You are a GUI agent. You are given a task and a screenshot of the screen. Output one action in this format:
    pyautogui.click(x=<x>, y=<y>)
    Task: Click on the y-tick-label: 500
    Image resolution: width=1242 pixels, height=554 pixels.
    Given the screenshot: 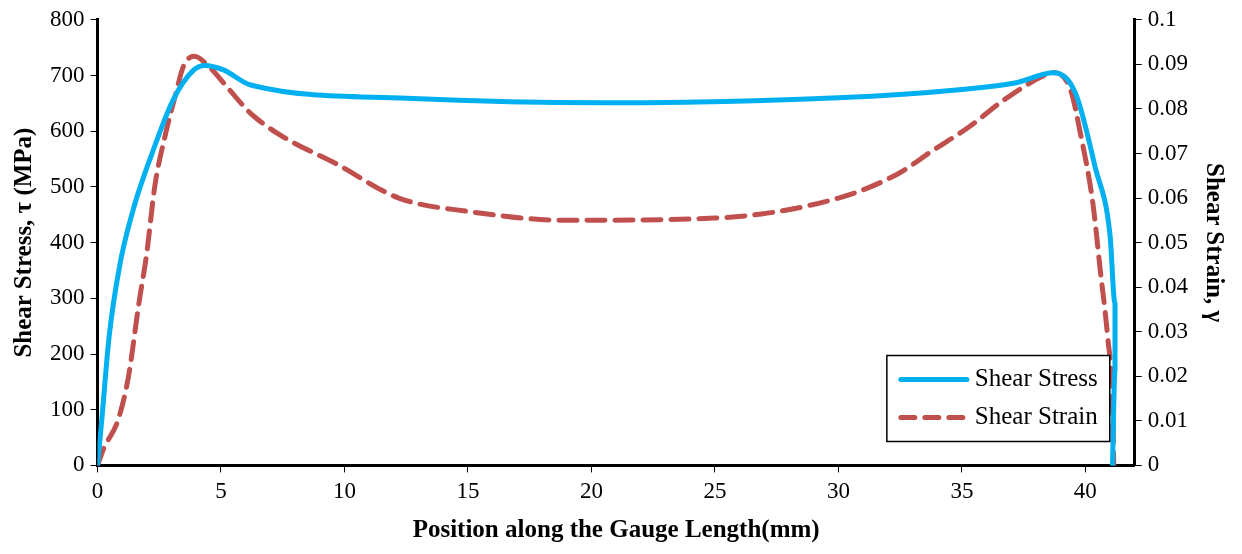 What is the action you would take?
    pyautogui.click(x=67, y=185)
    